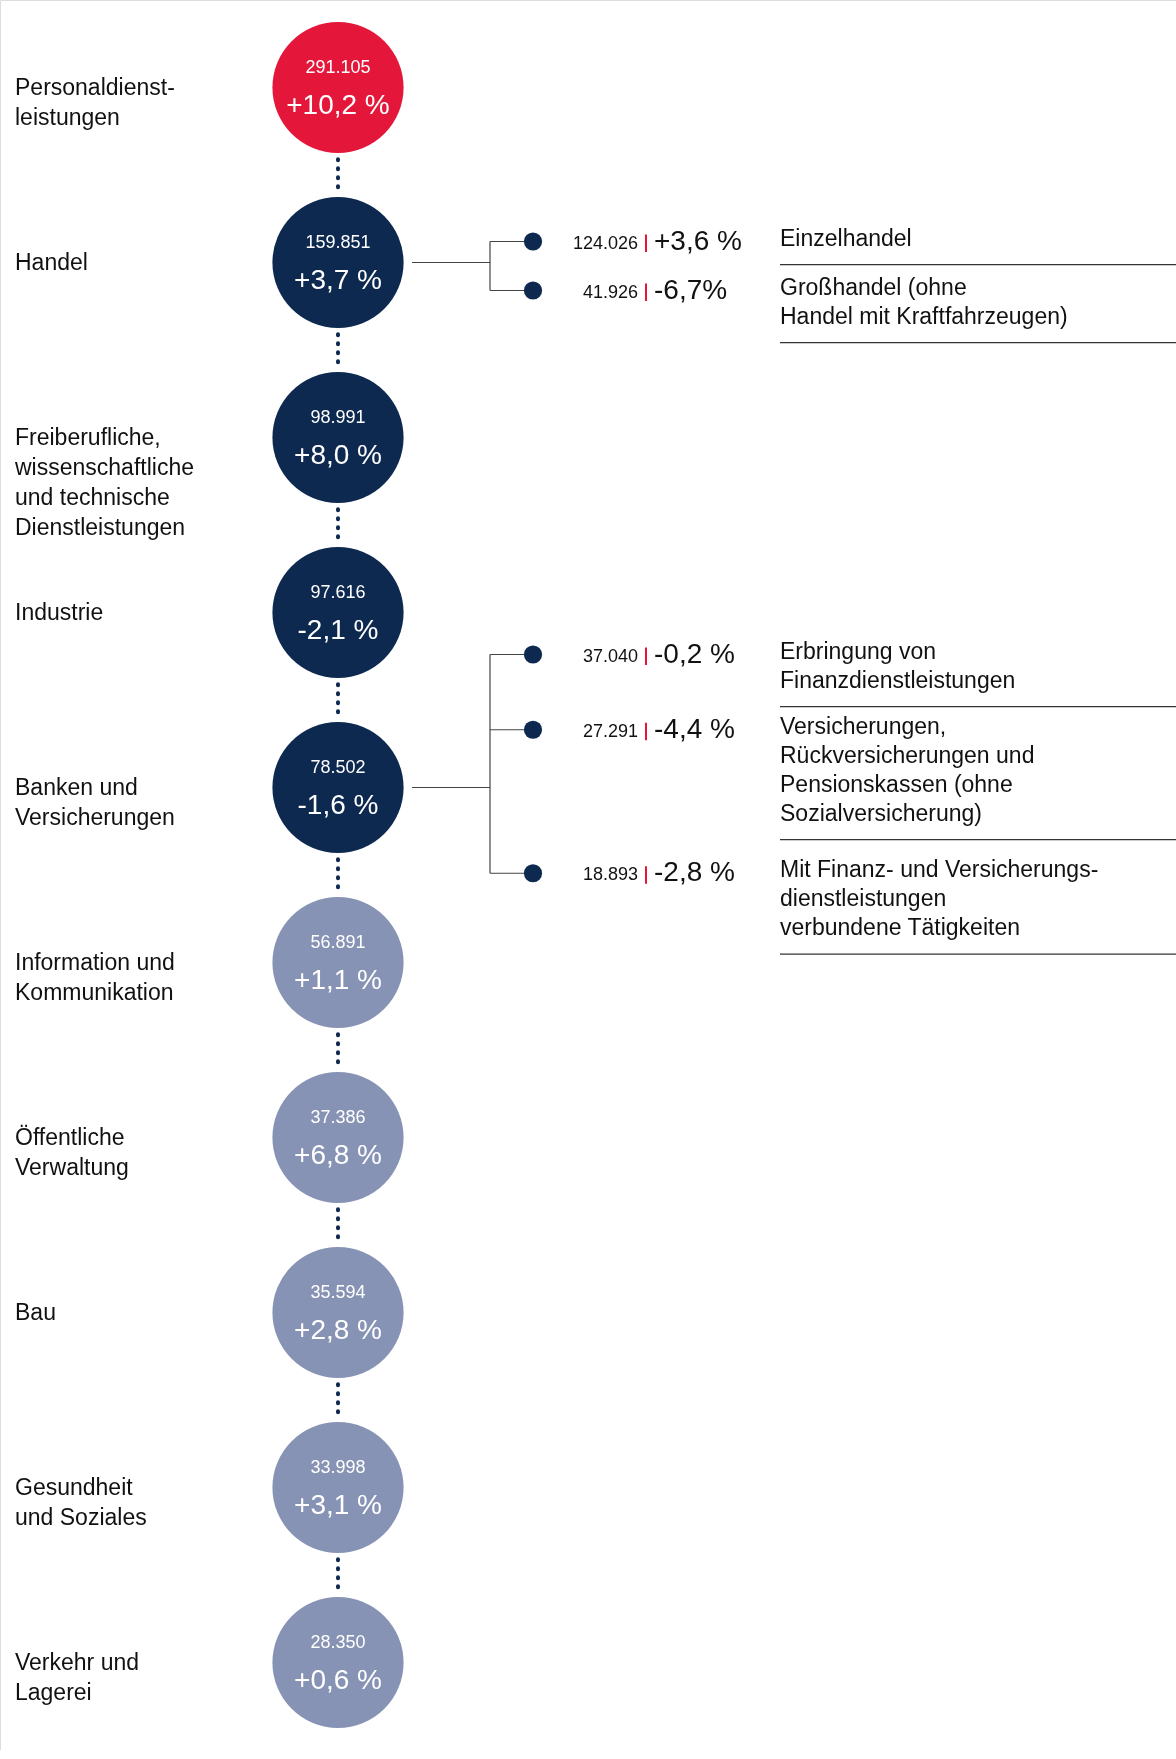 The image size is (1176, 1759). What do you see at coordinates (338, 1504) in the screenshot?
I see `data-label: +3,1 %` at bounding box center [338, 1504].